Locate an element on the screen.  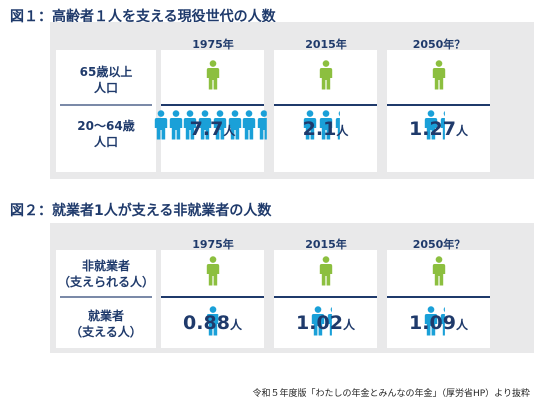
figure2-year-2: 2050年？ is located at coordinates (439, 244).